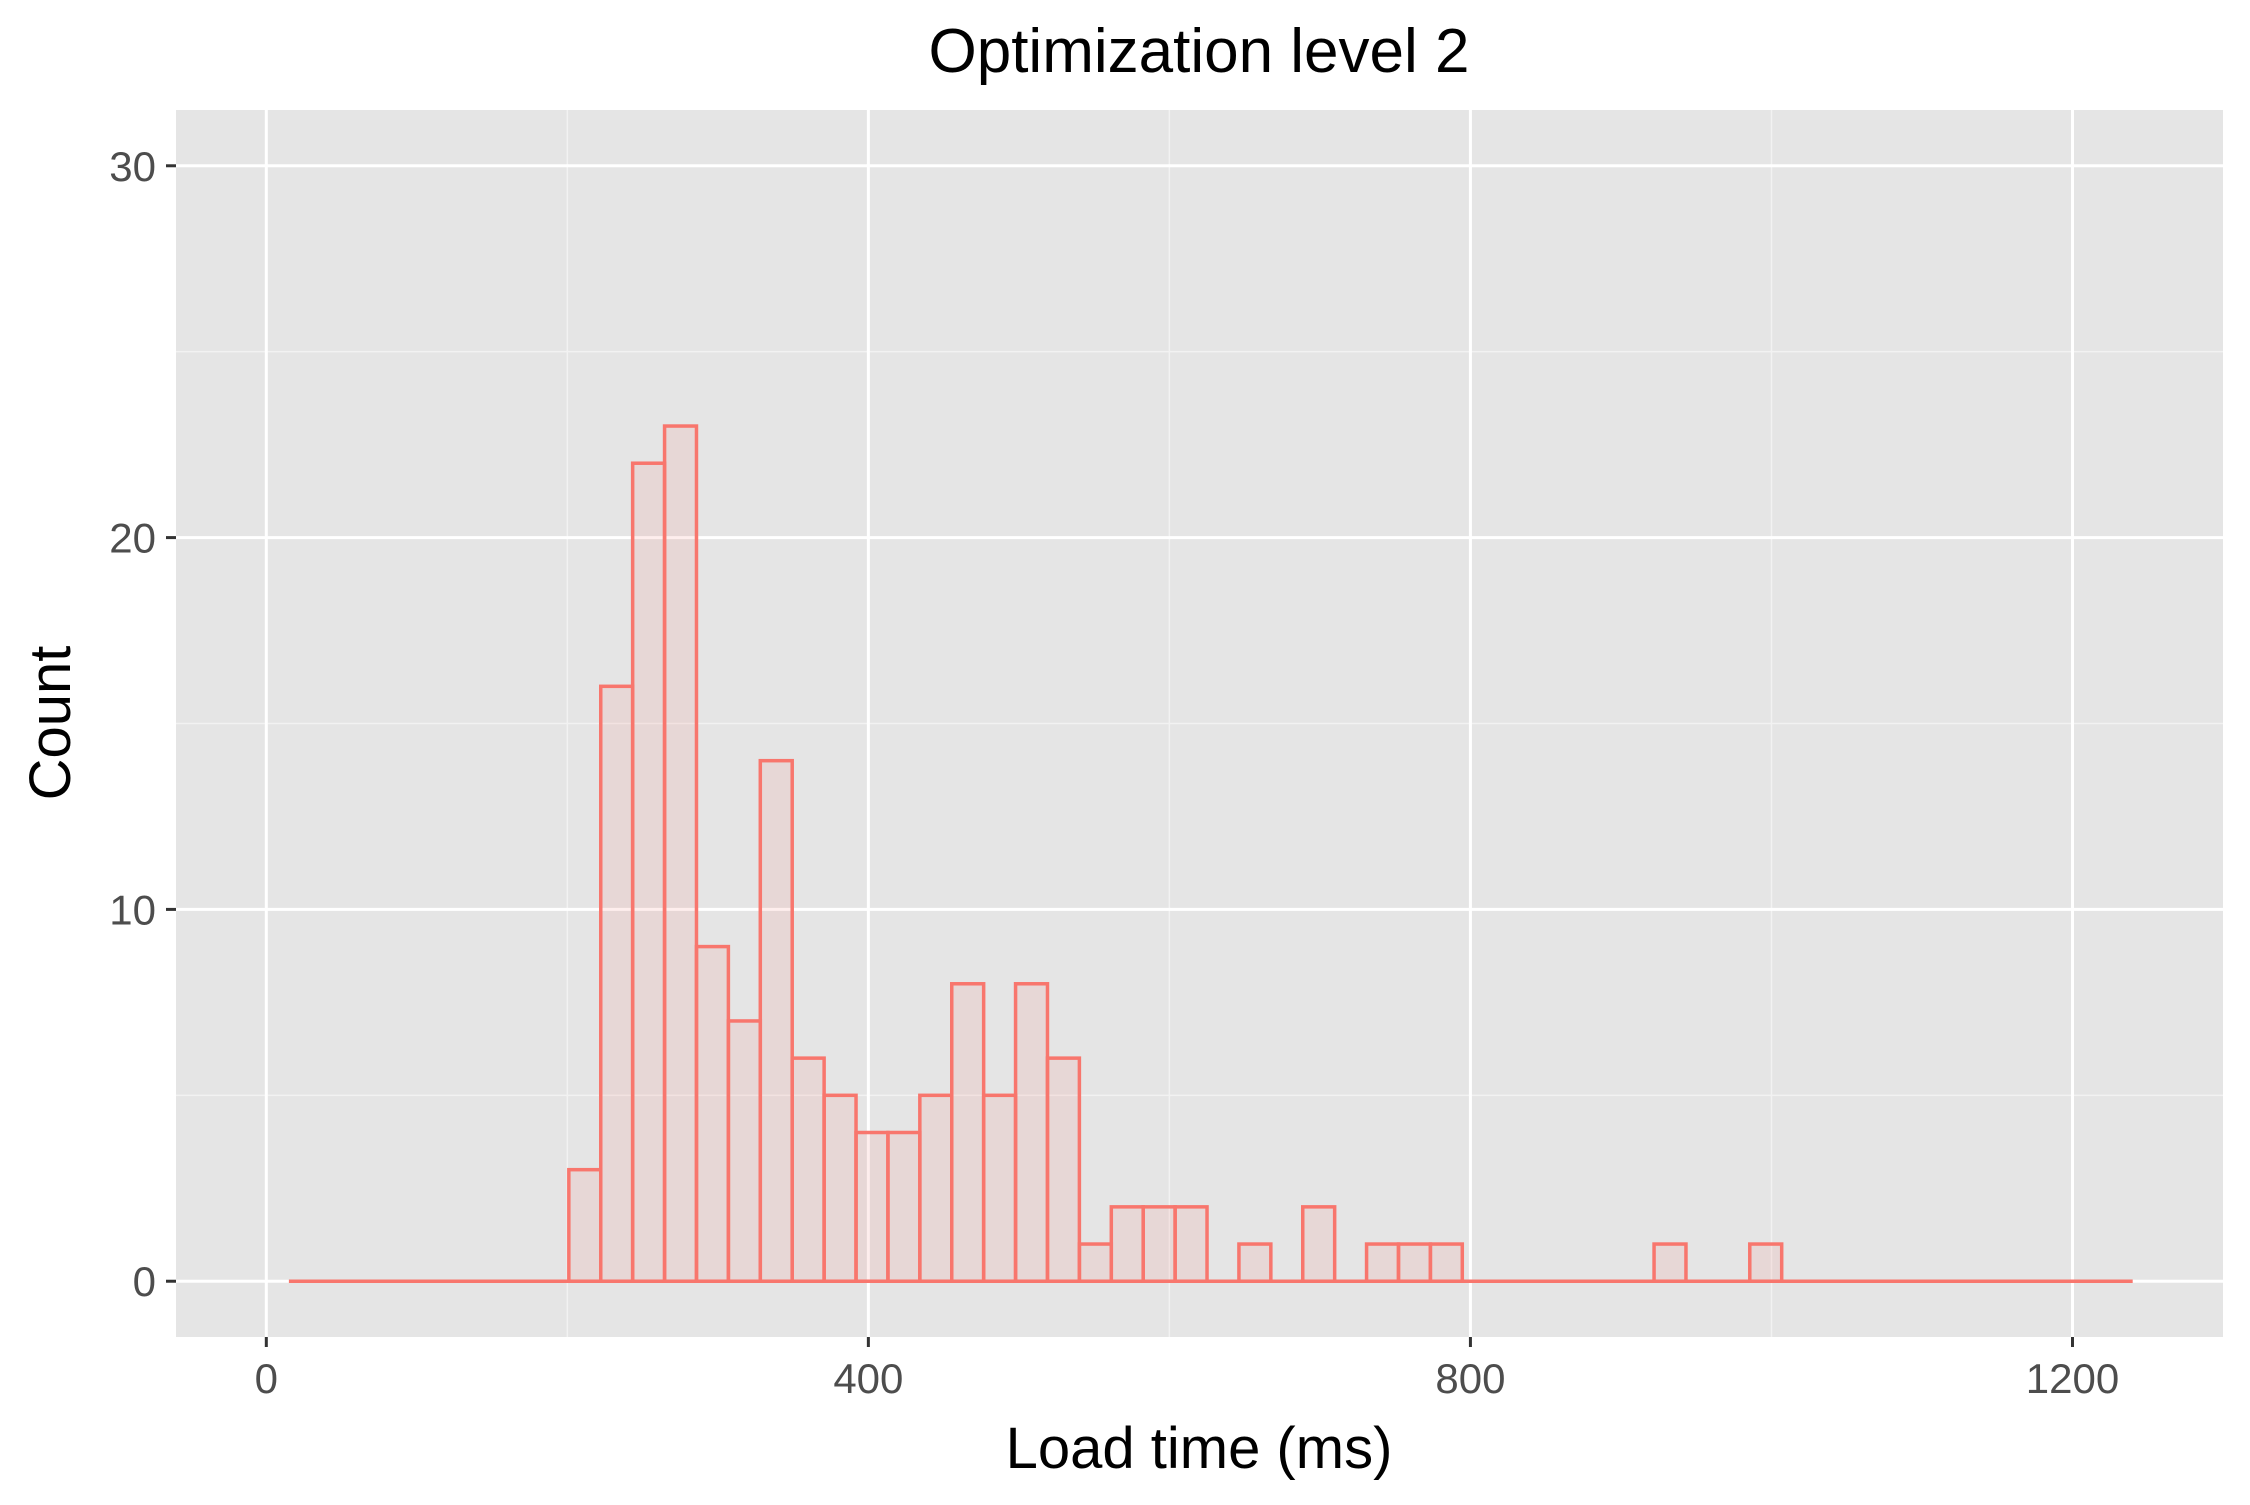 This screenshot has width=2250, height=1505. I want to click on y-tick-label: 0, so click(144, 1281).